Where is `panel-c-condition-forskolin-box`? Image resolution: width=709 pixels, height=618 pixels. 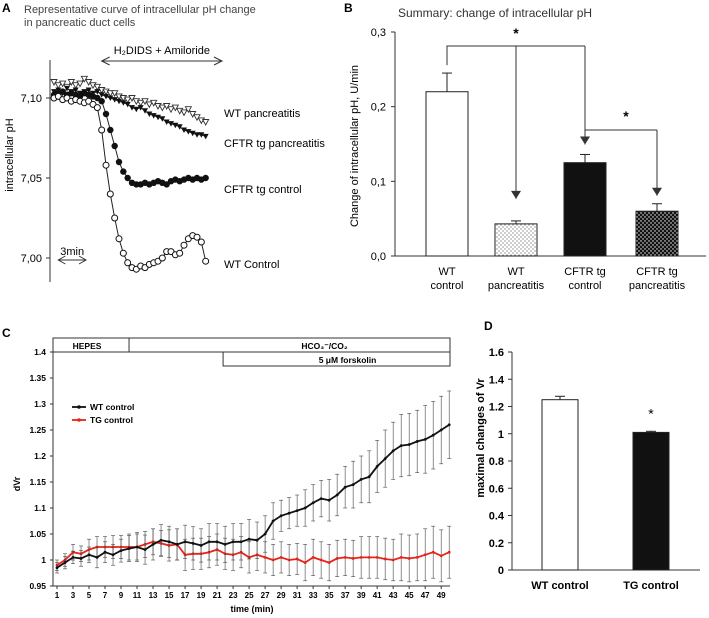
panel-c-condition-forskolin-box is located at coordinates (336, 359).